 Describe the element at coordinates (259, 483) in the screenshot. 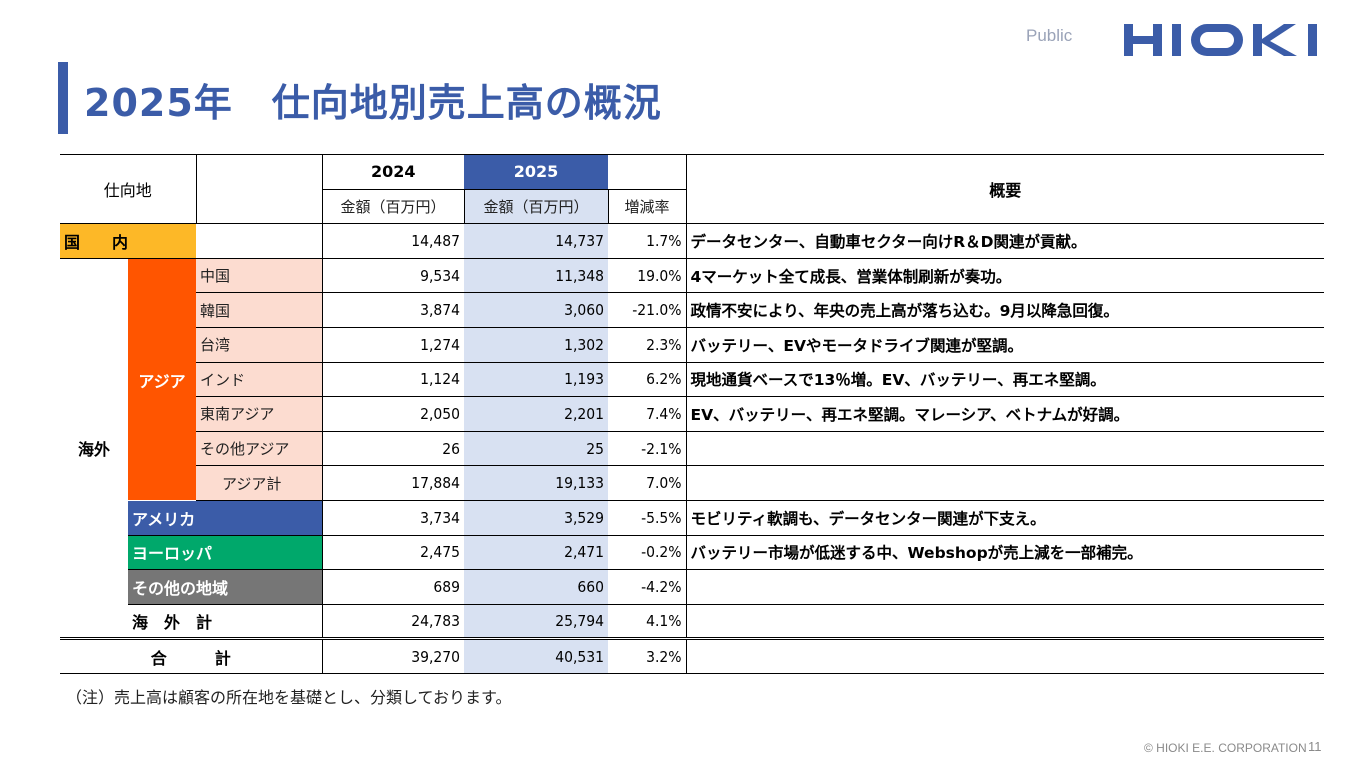

I see `label-asia-total: アジア計` at that location.